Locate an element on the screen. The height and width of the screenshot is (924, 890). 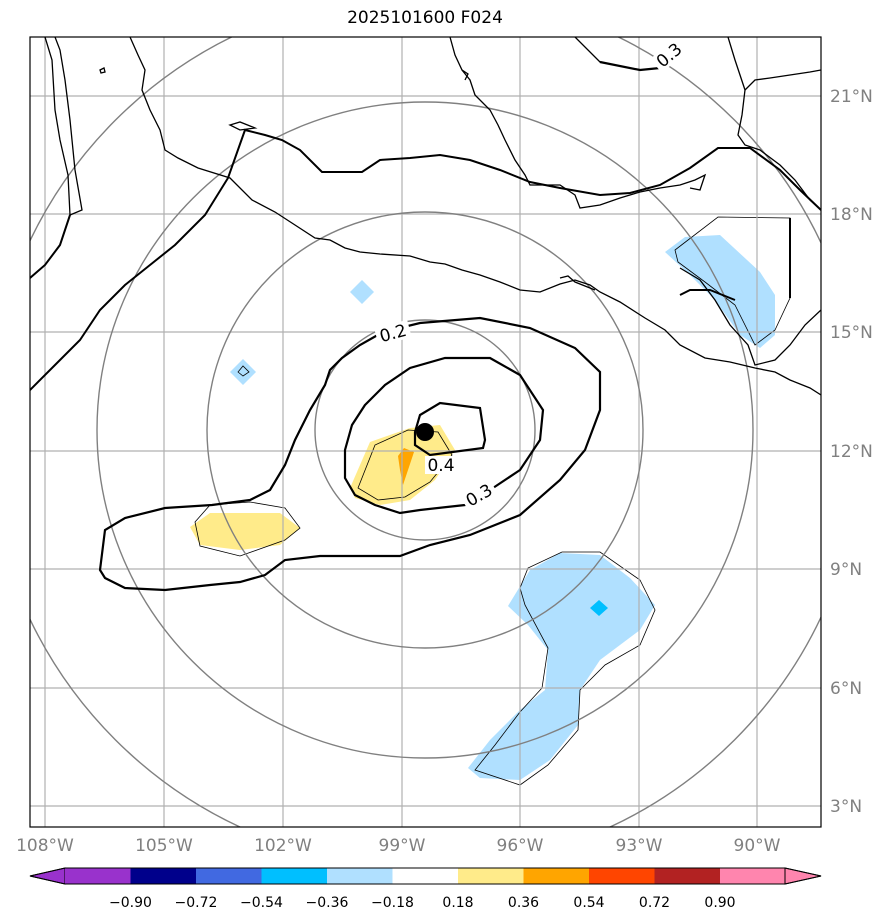
colorbar-label: −0.72 is located at coordinates (196, 903).